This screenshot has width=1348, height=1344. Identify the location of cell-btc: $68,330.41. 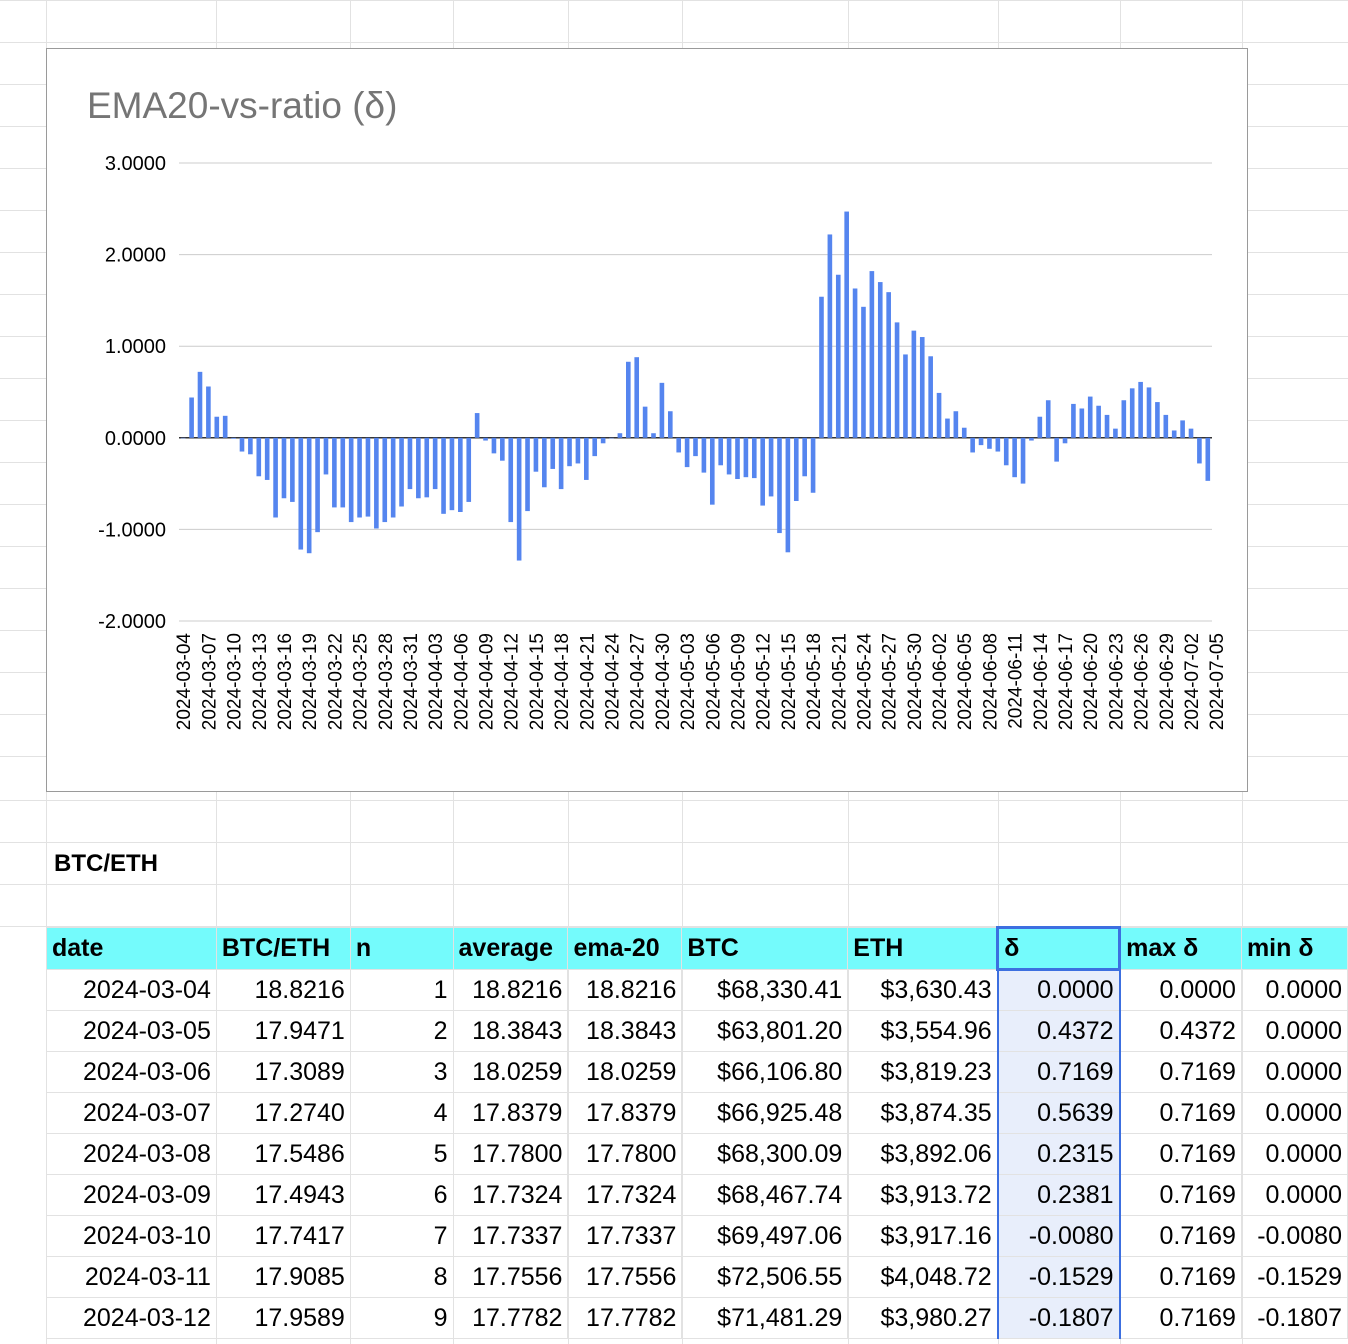
(765, 990).